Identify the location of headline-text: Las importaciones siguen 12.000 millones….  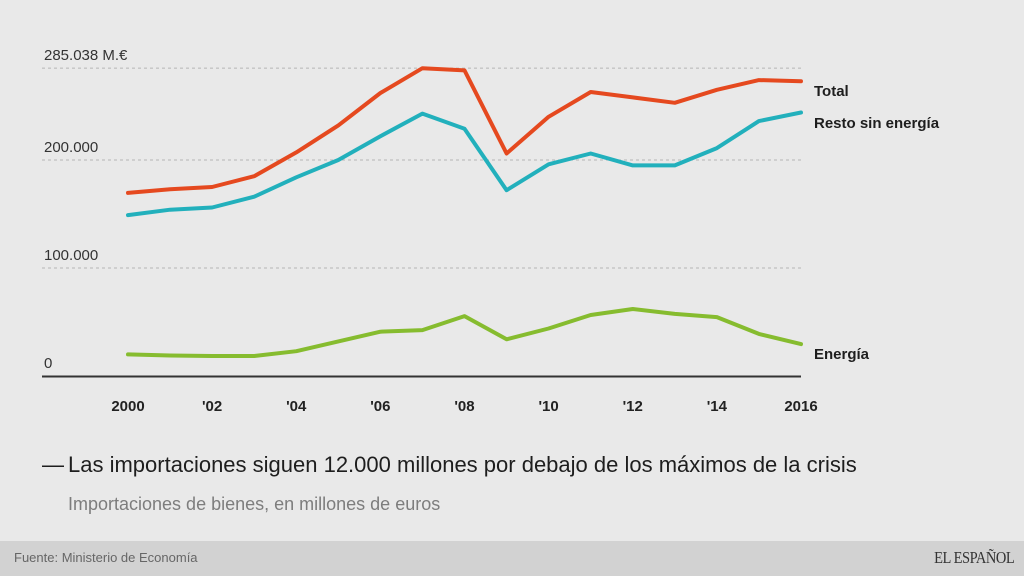
(462, 464).